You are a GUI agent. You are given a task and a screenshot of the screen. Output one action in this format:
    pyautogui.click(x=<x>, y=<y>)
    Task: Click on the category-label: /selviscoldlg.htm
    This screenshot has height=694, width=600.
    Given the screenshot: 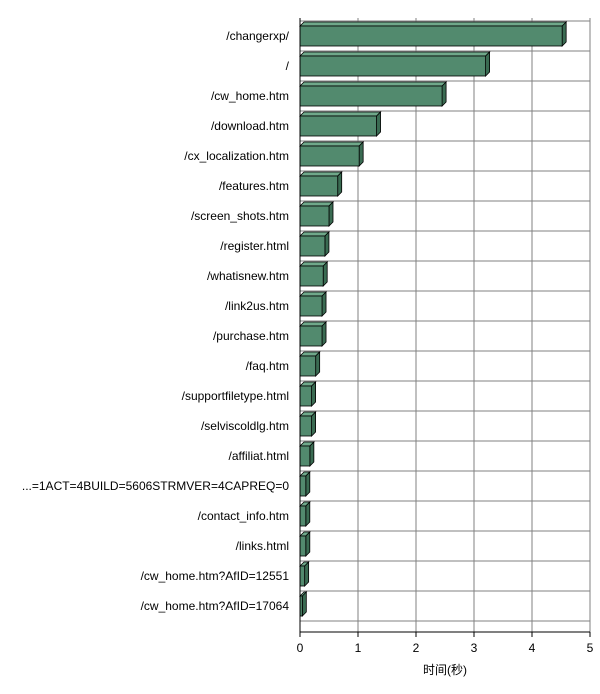 What is the action you would take?
    pyautogui.click(x=245, y=426)
    